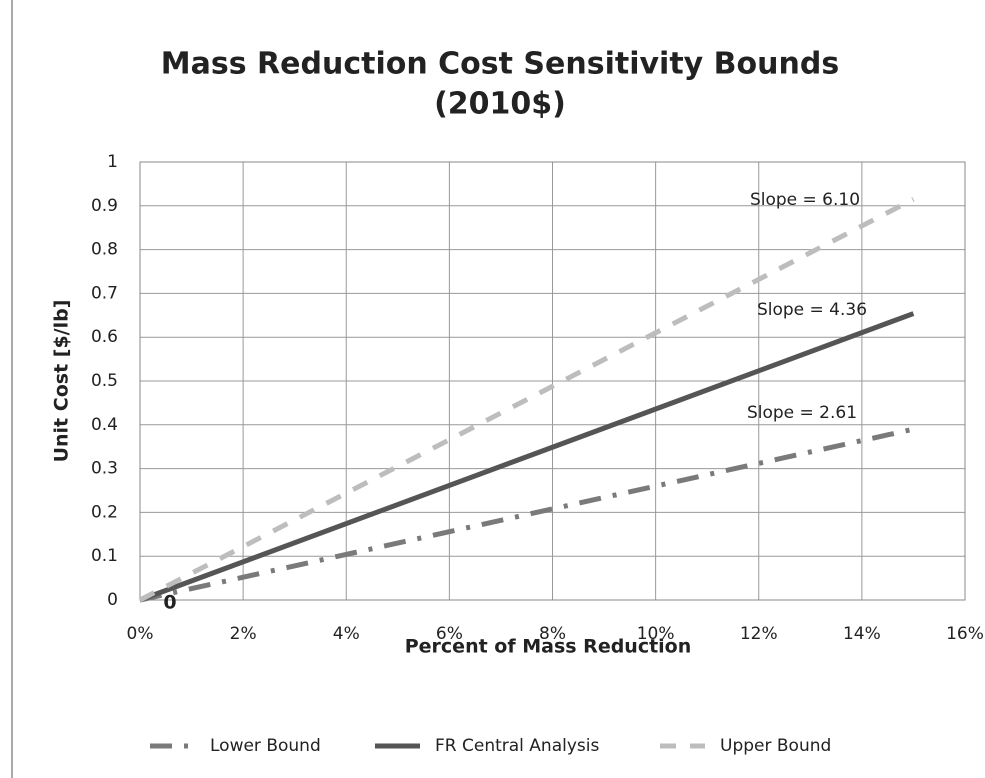  What do you see at coordinates (759, 634) in the screenshot?
I see `x-tick-label: 12%` at bounding box center [759, 634].